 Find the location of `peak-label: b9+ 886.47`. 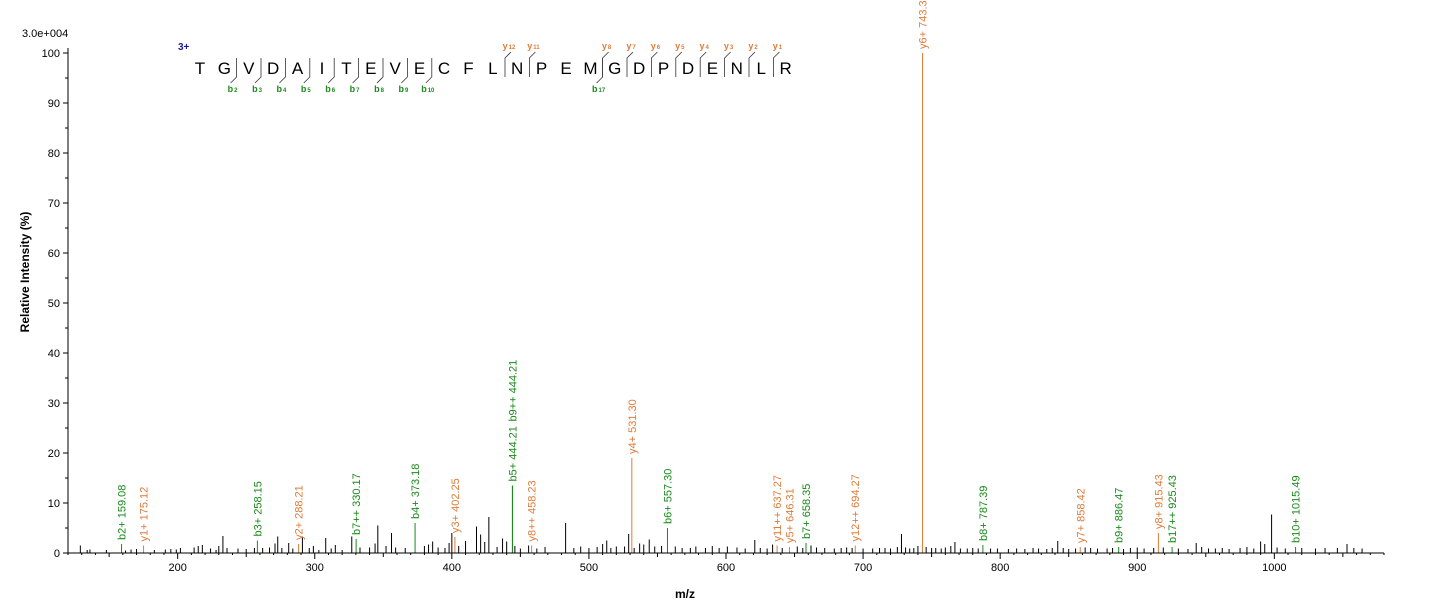

peak-label: b9+ 886.47 is located at coordinates (1120, 515).